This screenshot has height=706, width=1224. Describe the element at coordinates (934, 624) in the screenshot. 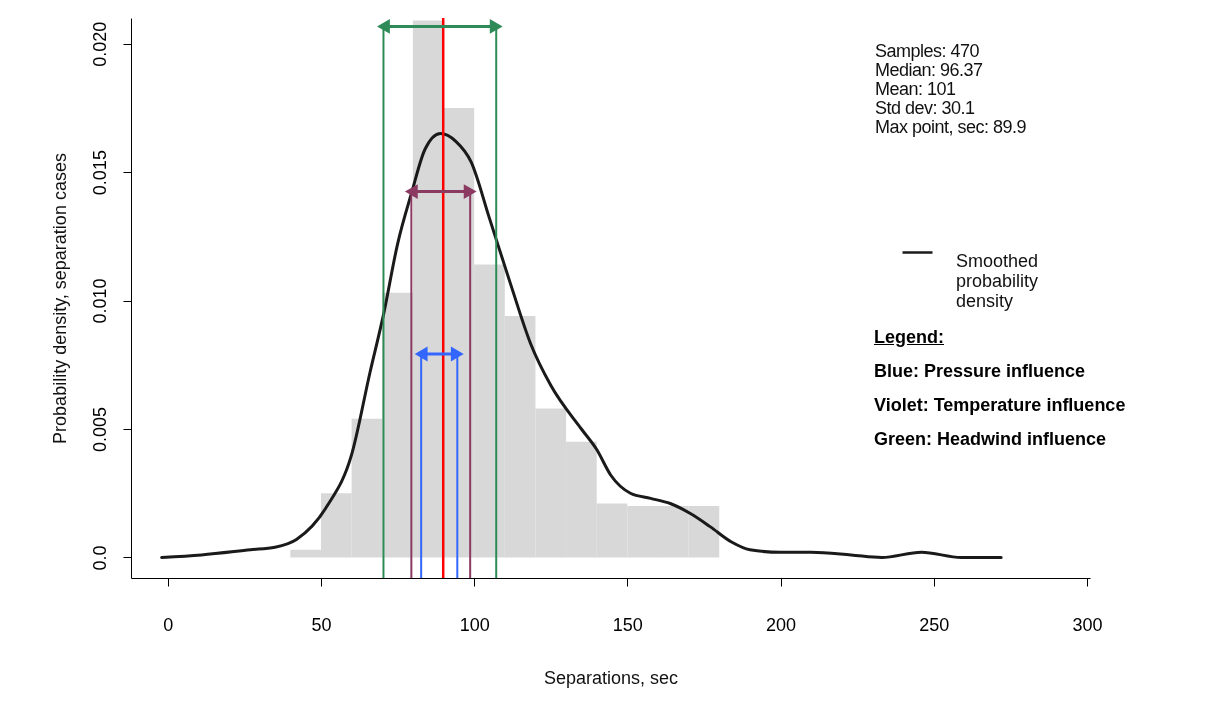

I see `x-tick-label: 250` at that location.